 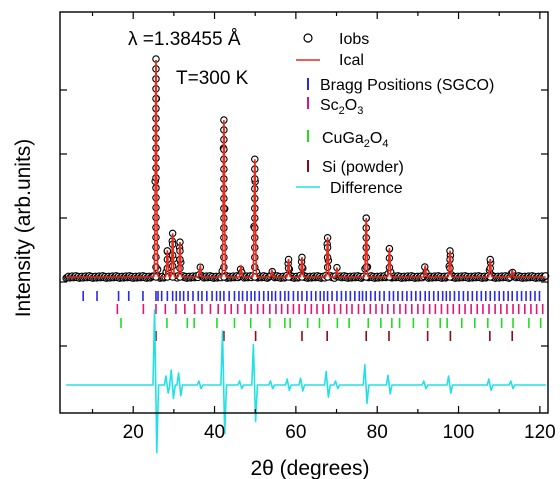 What do you see at coordinates (311, 296) in the screenshot?
I see `bragg-row-sgco` at bounding box center [311, 296].